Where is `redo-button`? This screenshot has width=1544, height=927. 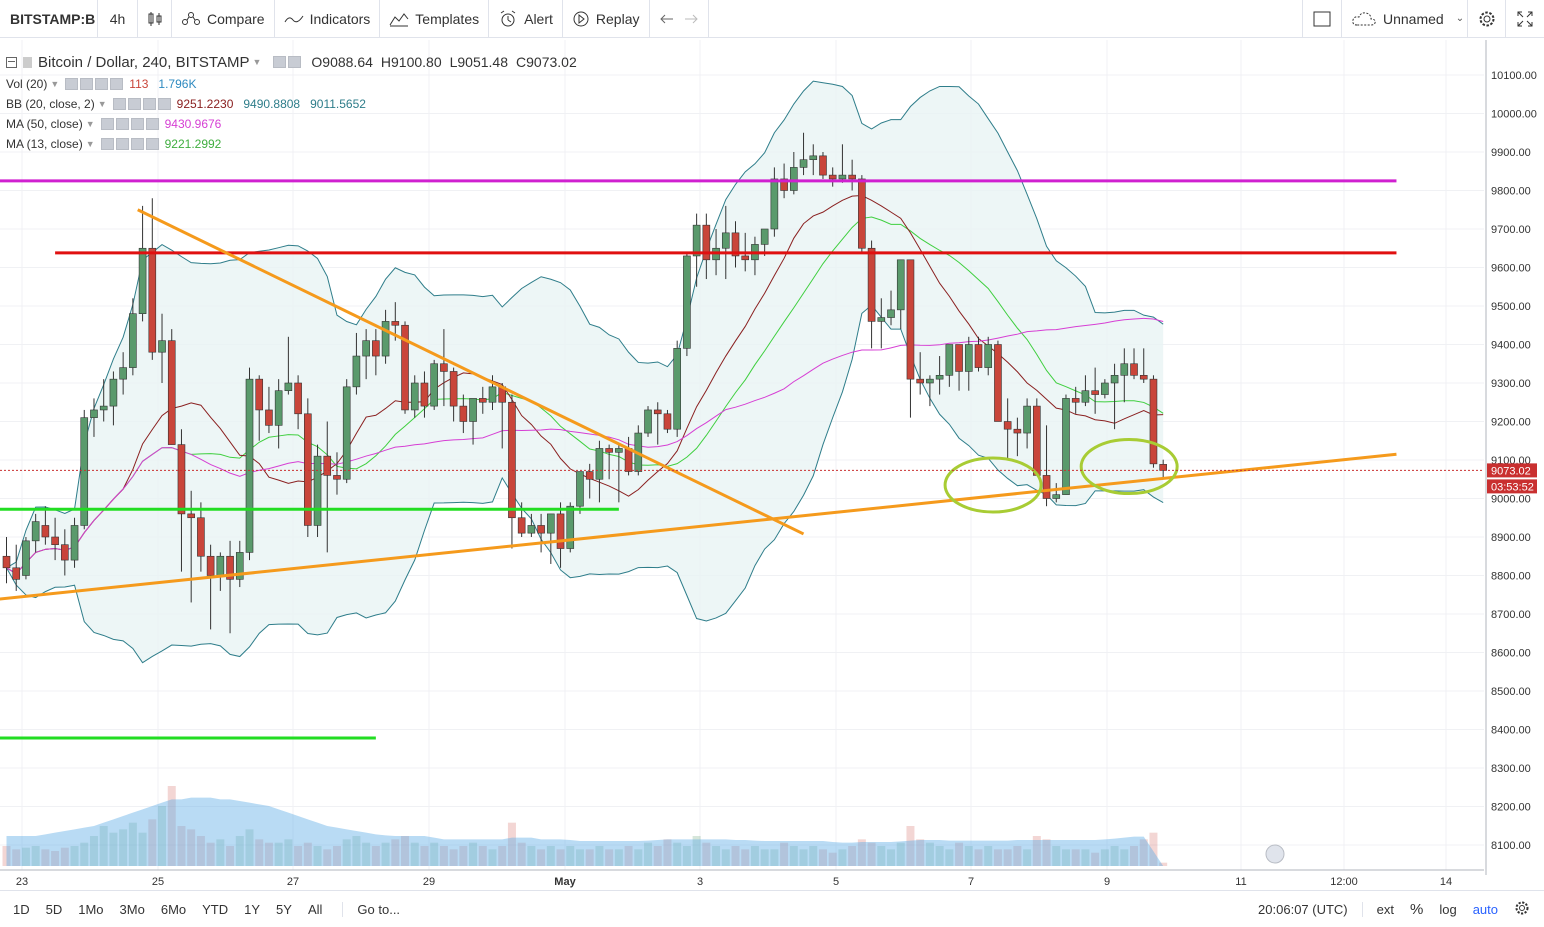 redo-button is located at coordinates (694, 18).